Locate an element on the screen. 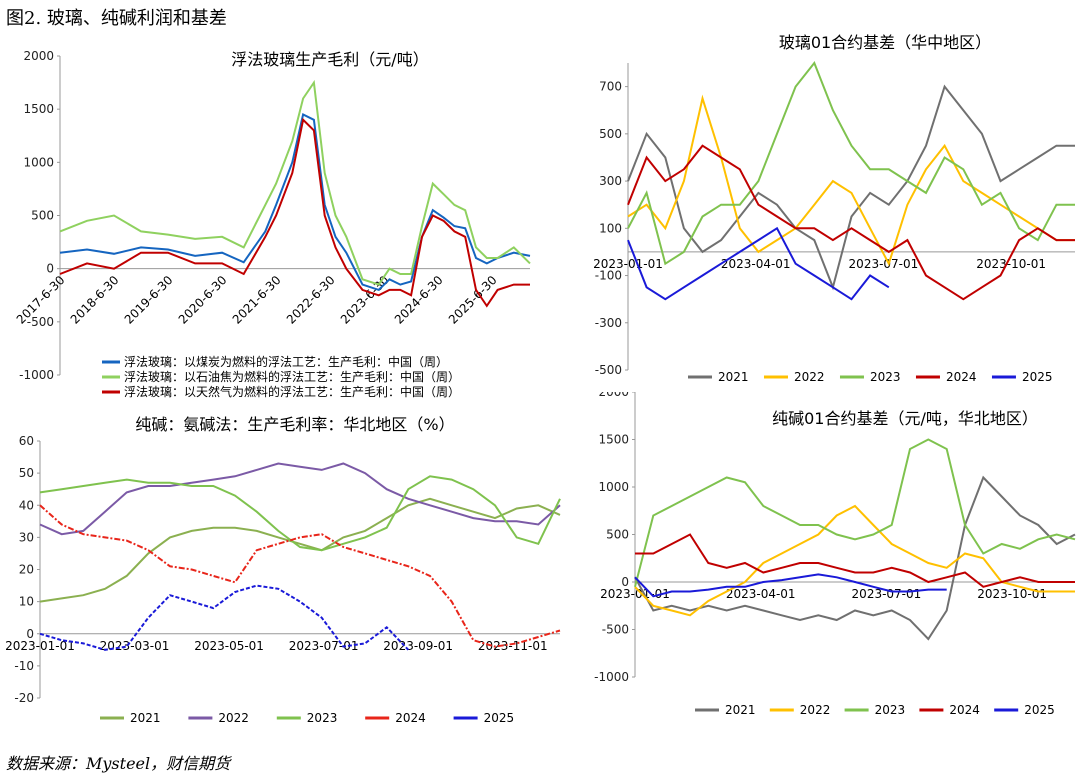 The width and height of the screenshot is (1080, 775). soda-basis-legend-label: 2025 is located at coordinates (1039, 710).